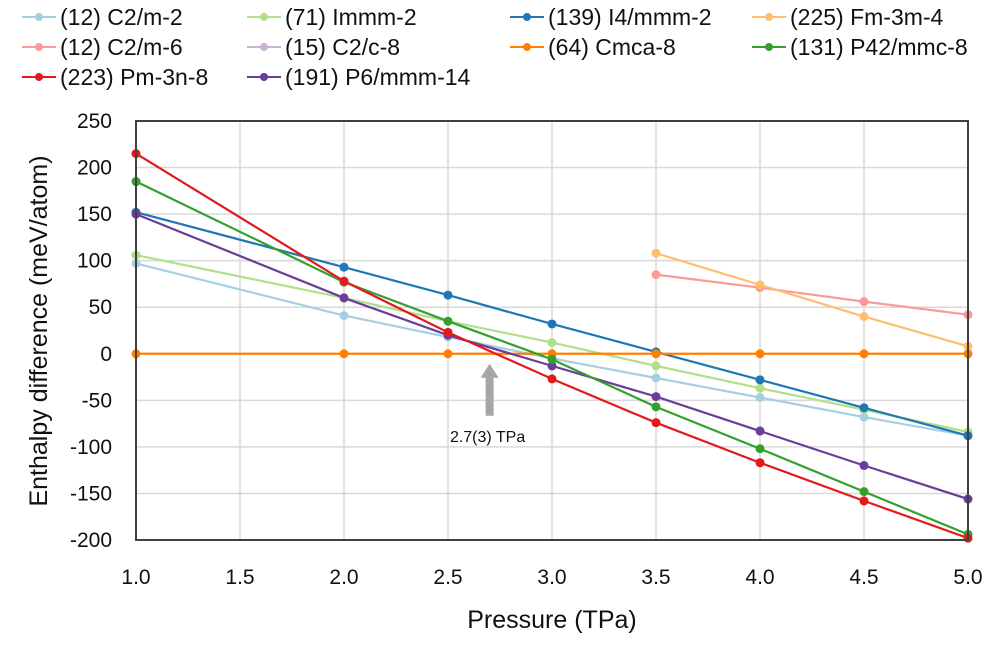 The image size is (1000, 653). Describe the element at coordinates (551, 620) in the screenshot. I see `x-axis-title: Pressure (TPa)` at that location.